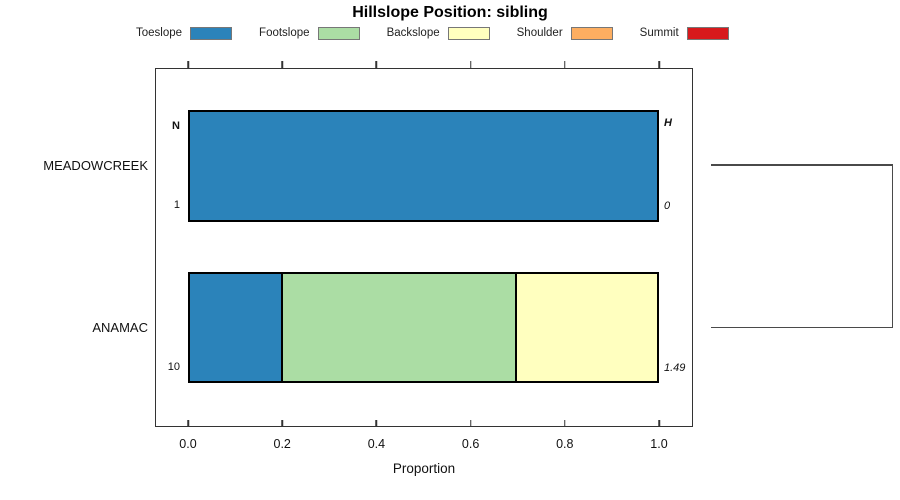 This screenshot has height=500, width=900. Describe the element at coordinates (95, 165) in the screenshot. I see `row-label-meadowcreek: MEADOWCREEK` at that location.